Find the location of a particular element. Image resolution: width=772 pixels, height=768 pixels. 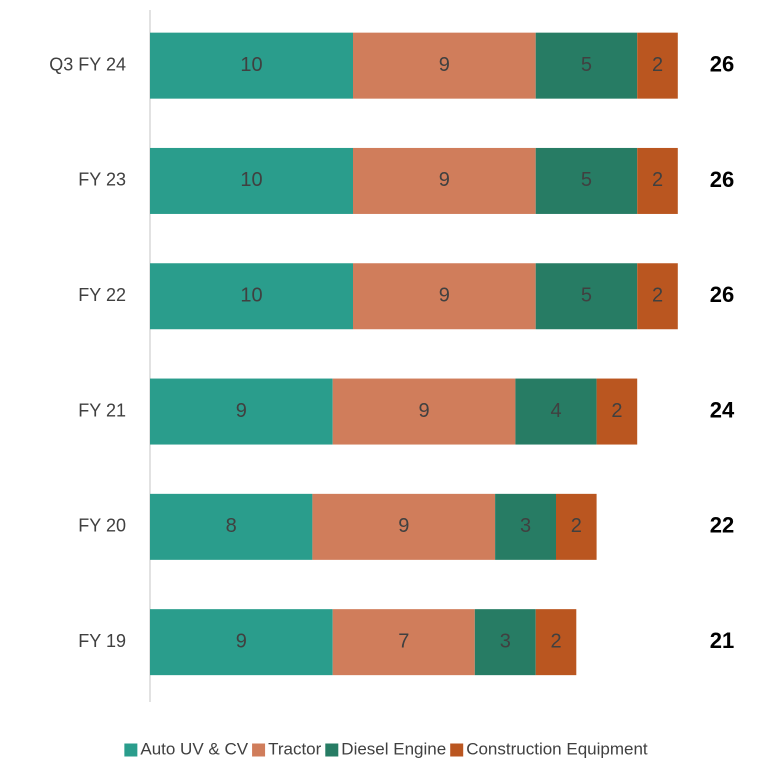

y-tick-label: FY 22 is located at coordinates (102, 295).